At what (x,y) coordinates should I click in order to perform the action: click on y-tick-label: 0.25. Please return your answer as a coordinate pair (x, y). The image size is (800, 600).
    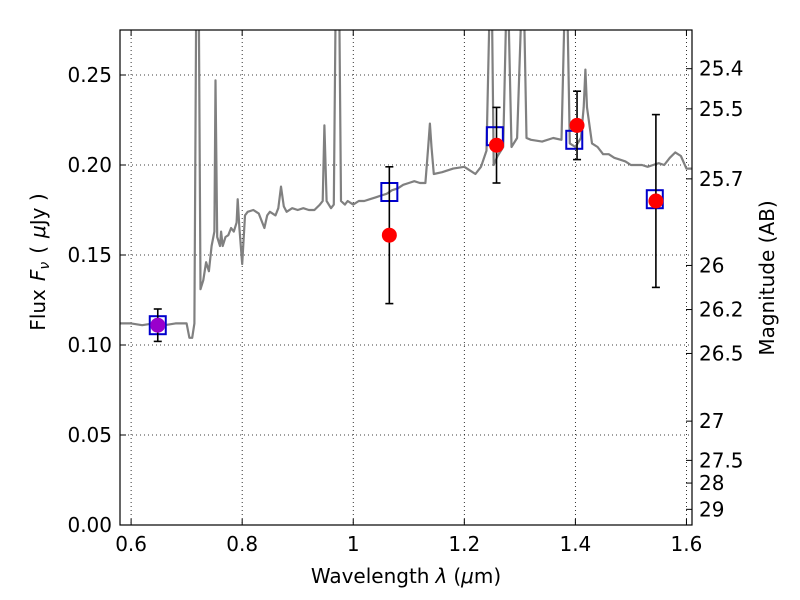
    Looking at the image, I should click on (89, 75).